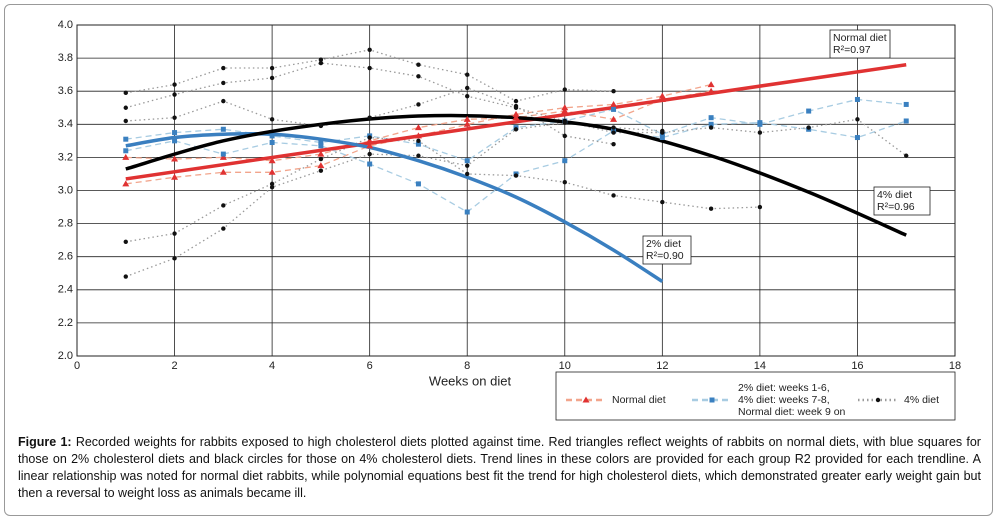 This screenshot has width=999, height=522. Describe the element at coordinates (784, 400) in the screenshot. I see `legend-label: 4% diet: weeks 7-8,` at that location.